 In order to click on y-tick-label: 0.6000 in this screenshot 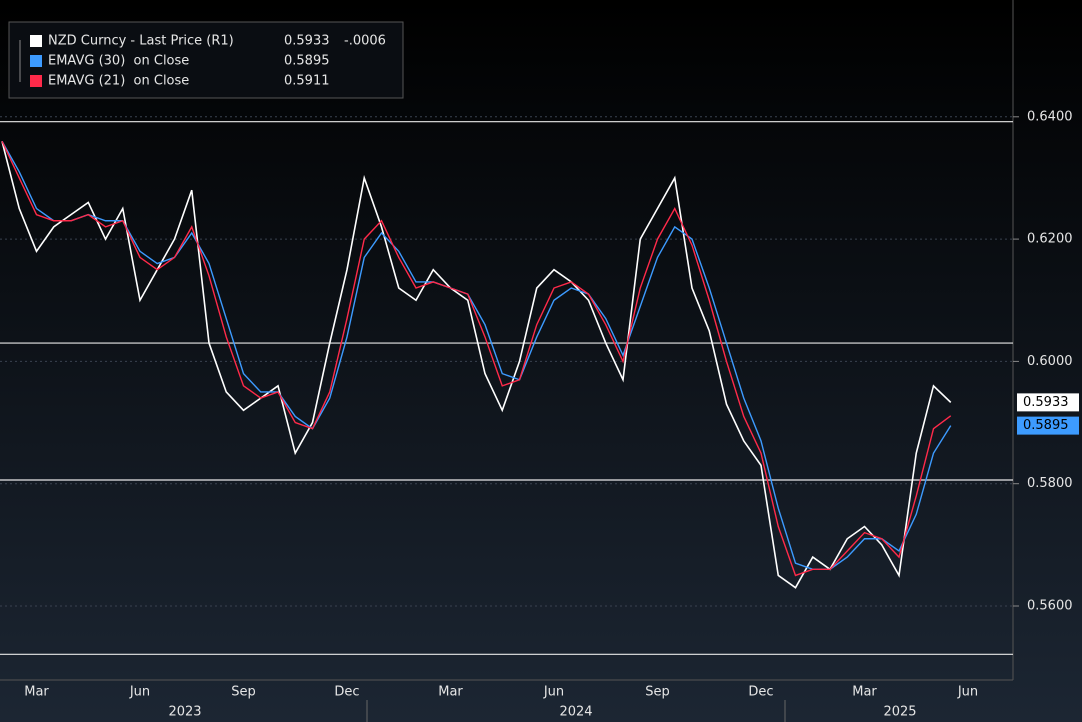, I will do `click(1050, 361)`.